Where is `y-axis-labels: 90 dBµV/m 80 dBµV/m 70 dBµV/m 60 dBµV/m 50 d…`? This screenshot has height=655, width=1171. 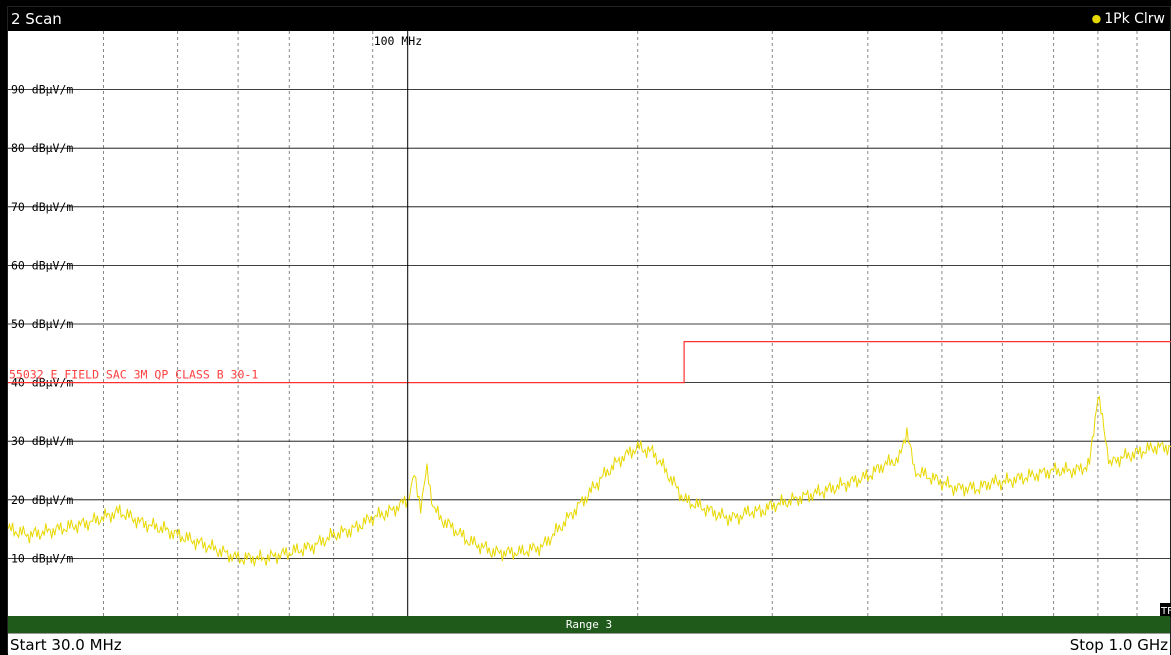 y-axis-labels: 90 dBµV/m 80 dBµV/m 70 dBµV/m 60 dBµV/m 50 d… is located at coordinates (42, 324).